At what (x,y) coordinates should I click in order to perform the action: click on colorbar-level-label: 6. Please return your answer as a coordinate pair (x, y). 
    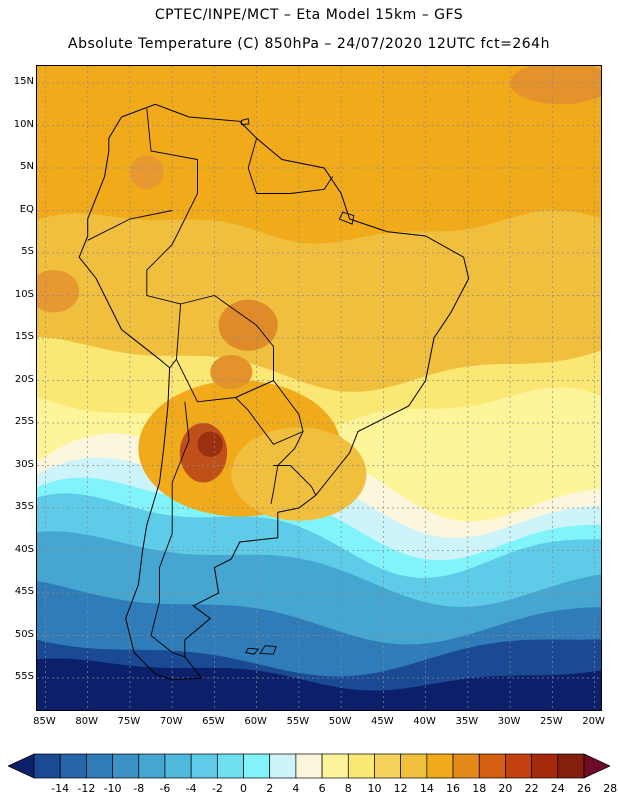
    Looking at the image, I should click on (322, 788).